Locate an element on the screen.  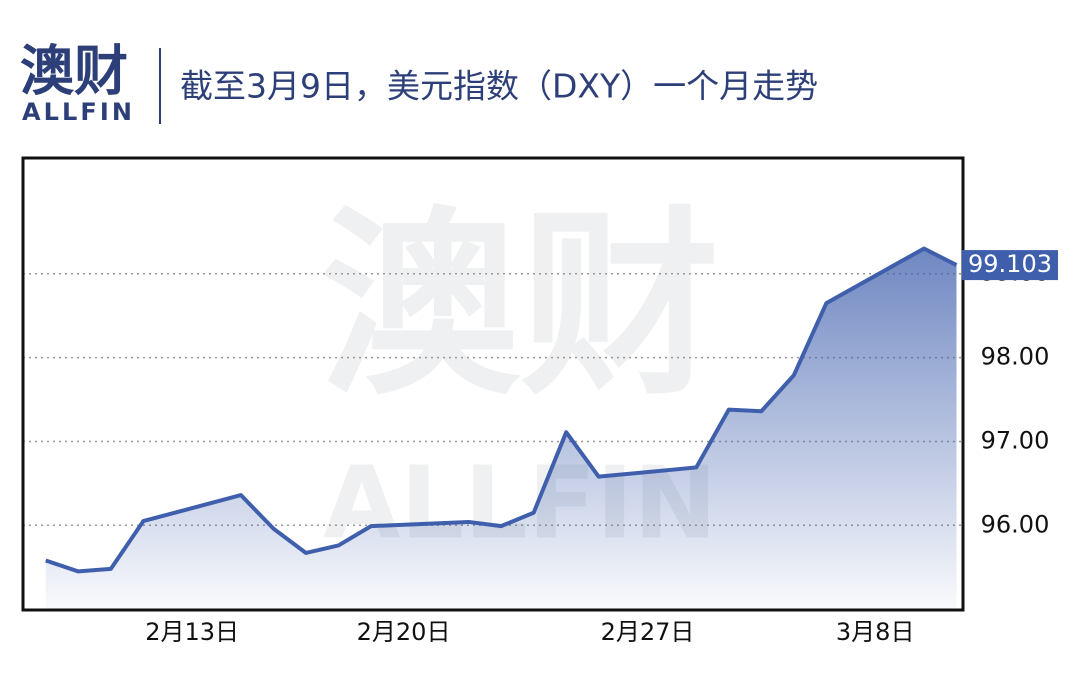
logo-en: ALLFIN is located at coordinates (77, 112).